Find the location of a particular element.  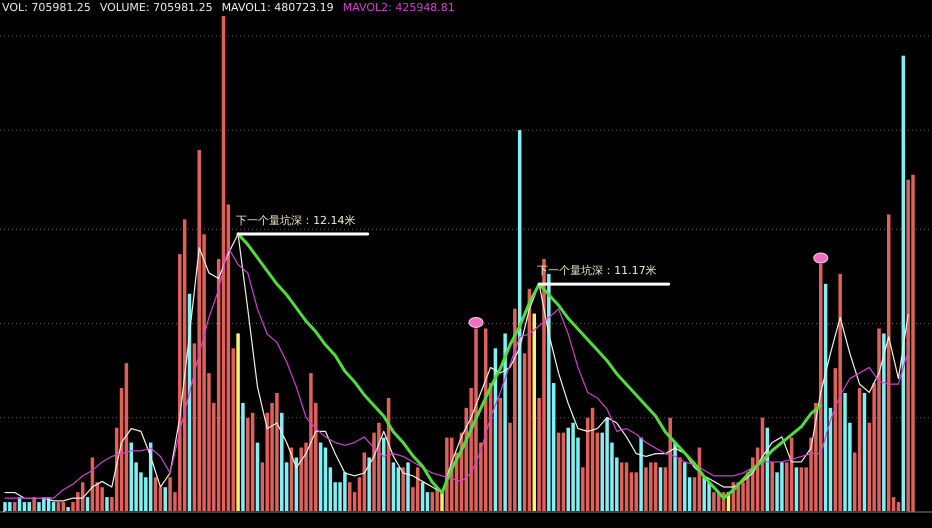

text: VOL: 705981.25 is located at coordinates (46, 7).